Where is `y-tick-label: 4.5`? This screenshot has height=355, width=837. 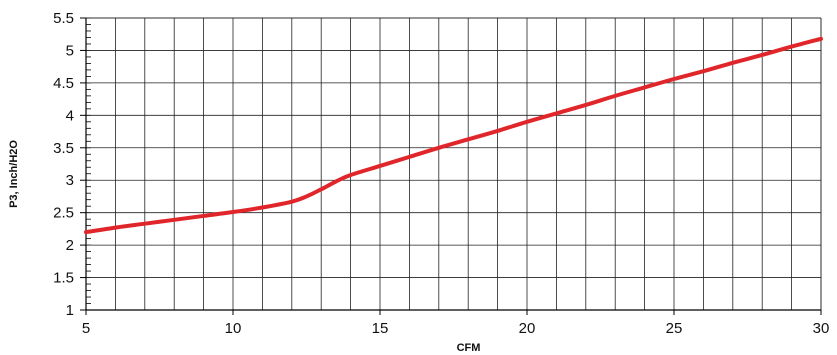
y-tick-label: 4.5 is located at coordinates (63, 83).